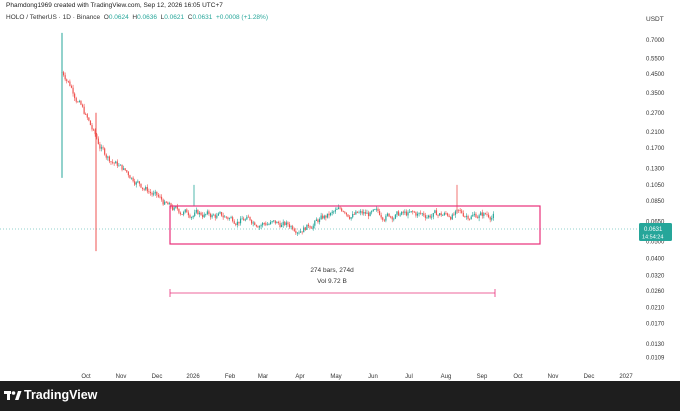 Image resolution: width=680 pixels, height=411 pixels. I want to click on tradingview-logo-icon, so click(13, 395).